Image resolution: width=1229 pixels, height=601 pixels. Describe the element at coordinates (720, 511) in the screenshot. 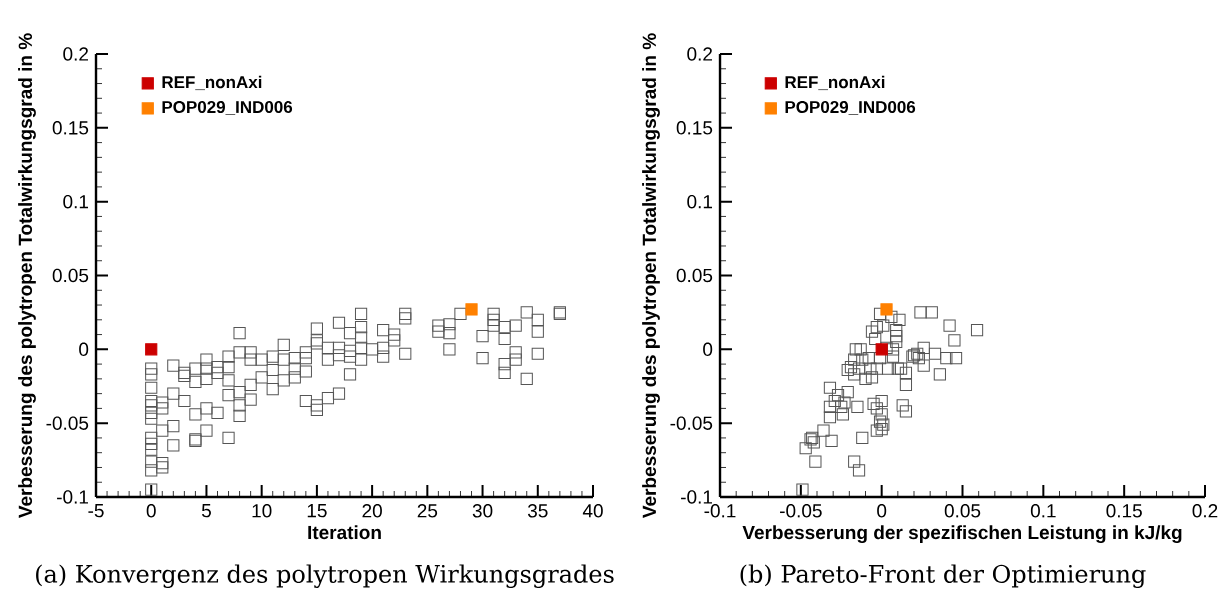

I see `x-tick-label: -0.1` at that location.